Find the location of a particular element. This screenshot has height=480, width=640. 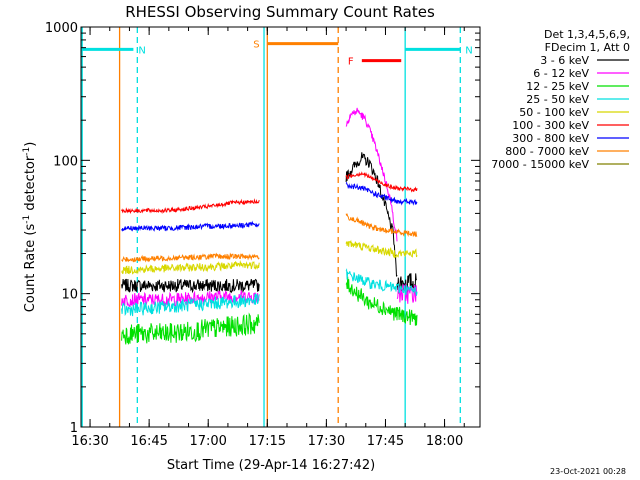

series-50-100-kev is located at coordinates (269, 257).